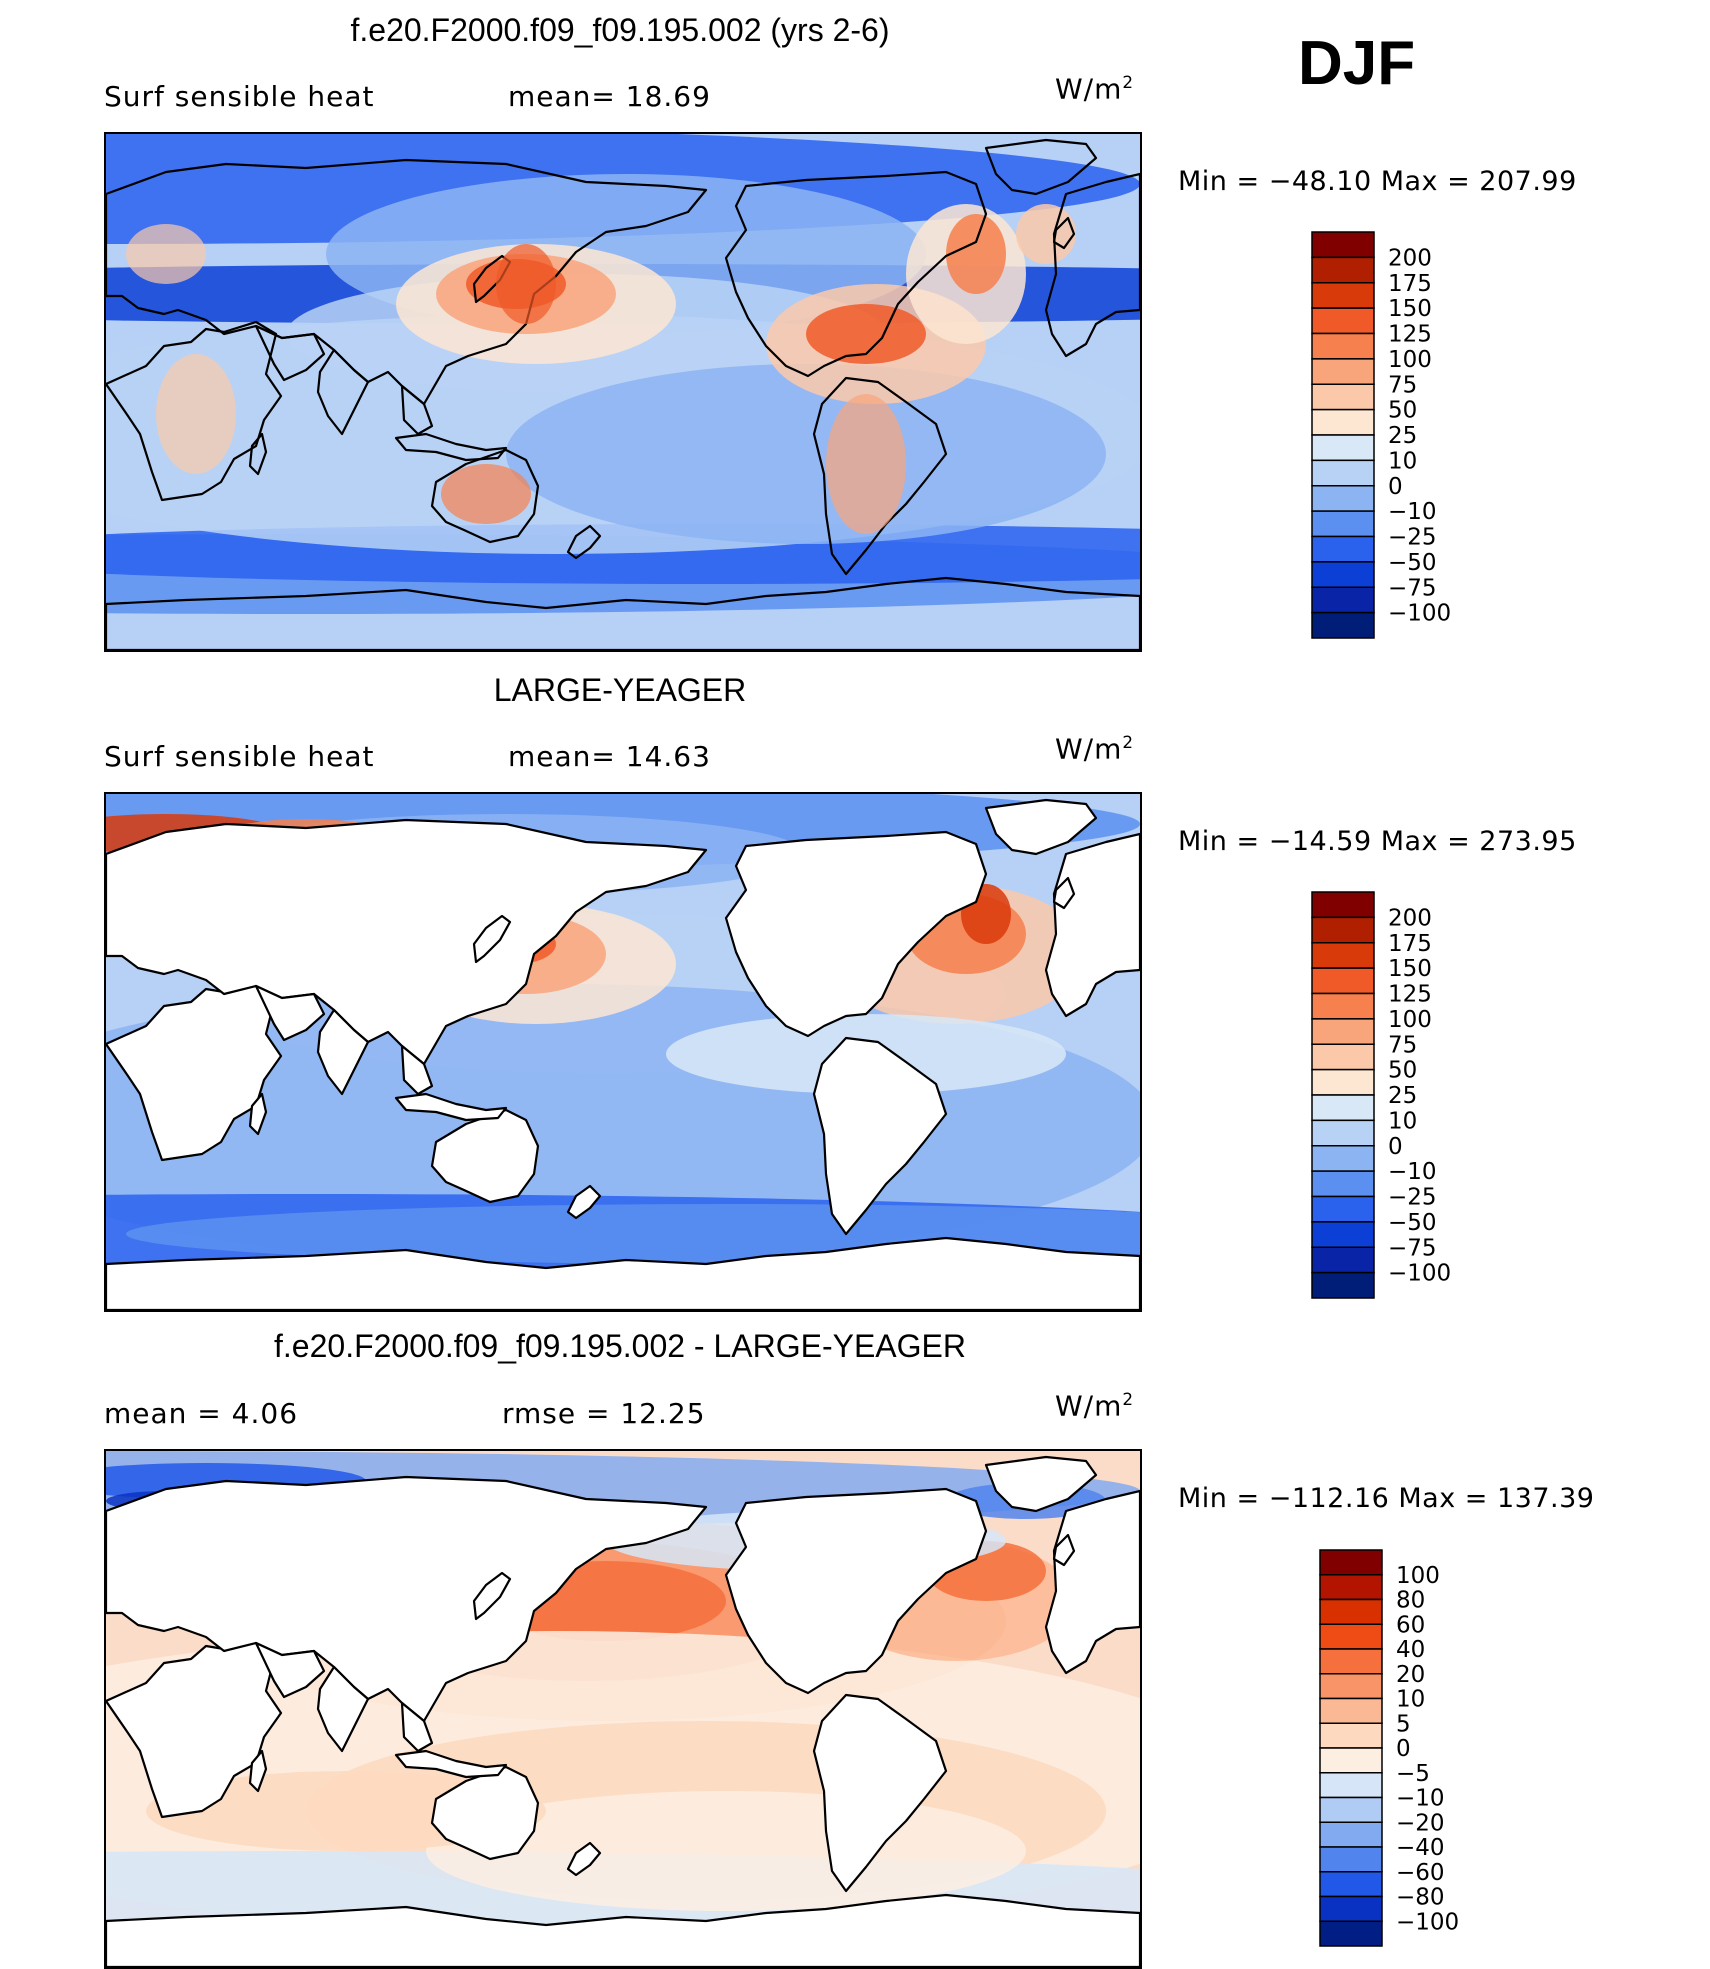  What do you see at coordinates (1092, 265) in the screenshot?
I see `coastline-europewest` at bounding box center [1092, 265].